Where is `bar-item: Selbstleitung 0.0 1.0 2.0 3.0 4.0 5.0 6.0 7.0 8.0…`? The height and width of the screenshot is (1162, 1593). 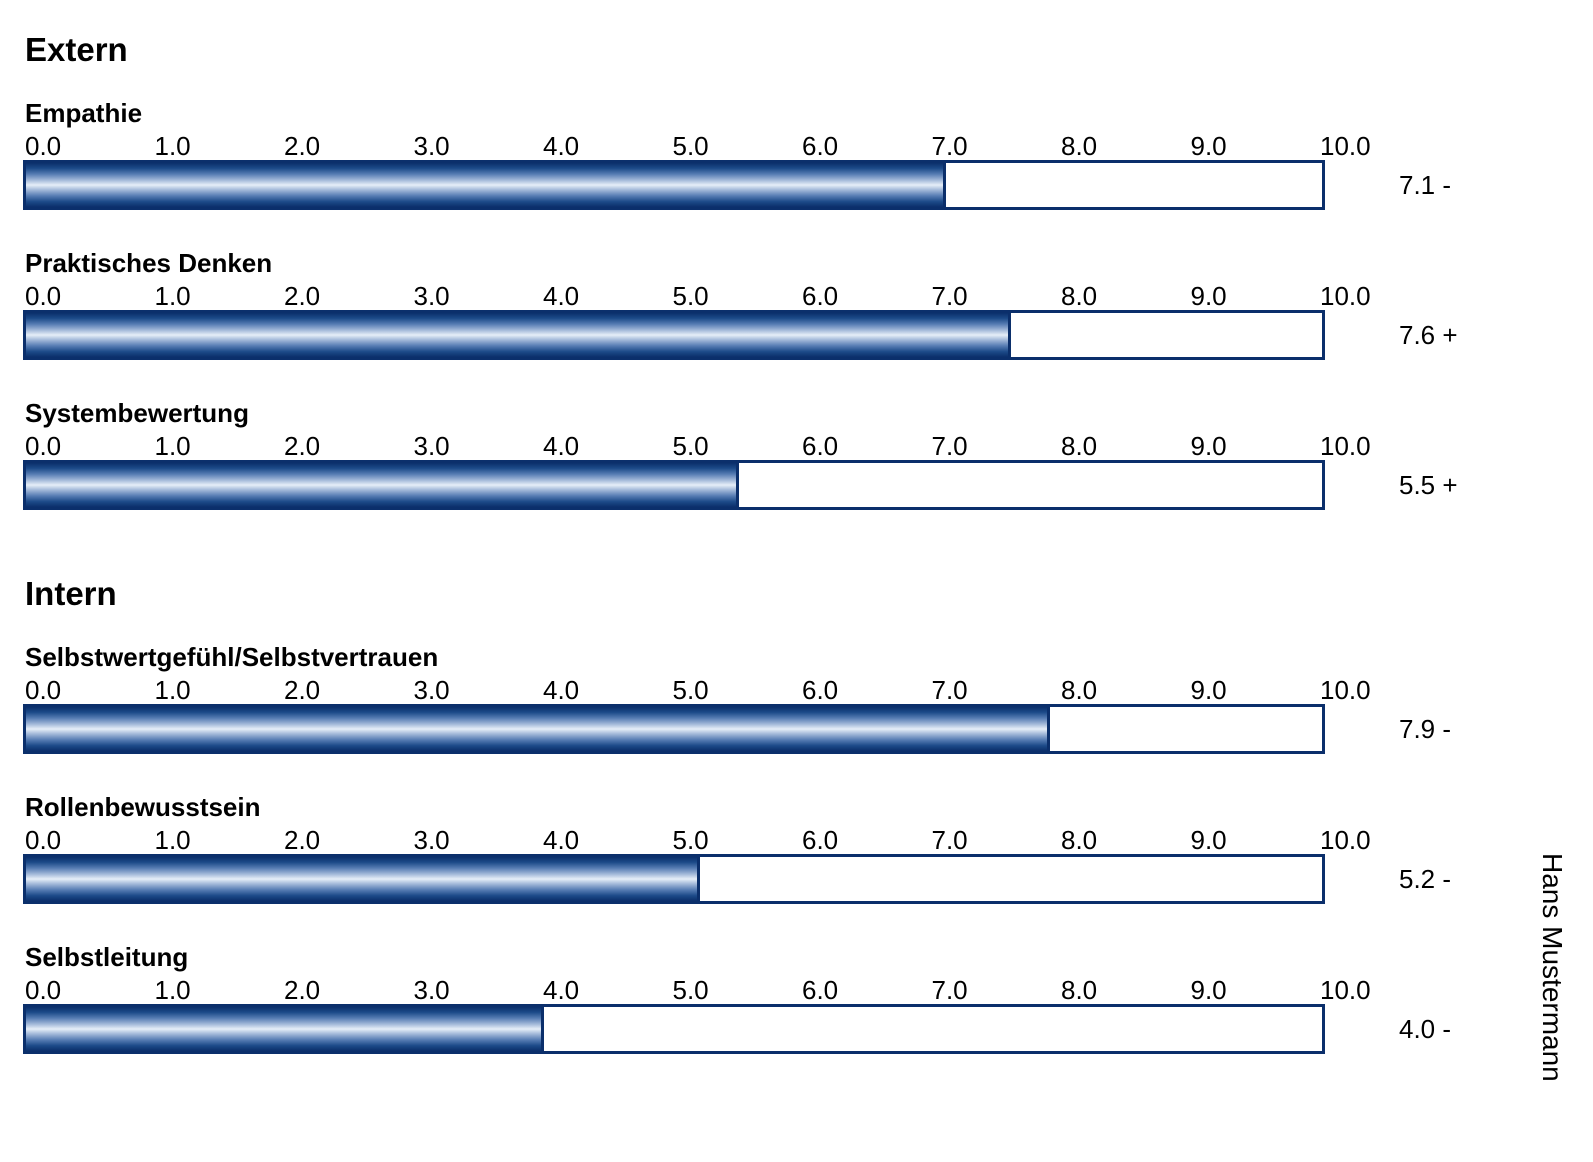
bar-item: Selbstleitung 0.0 1.0 2.0 3.0 4.0 5.0 6.0 7.0 8.0… is located at coordinates (784, 989).